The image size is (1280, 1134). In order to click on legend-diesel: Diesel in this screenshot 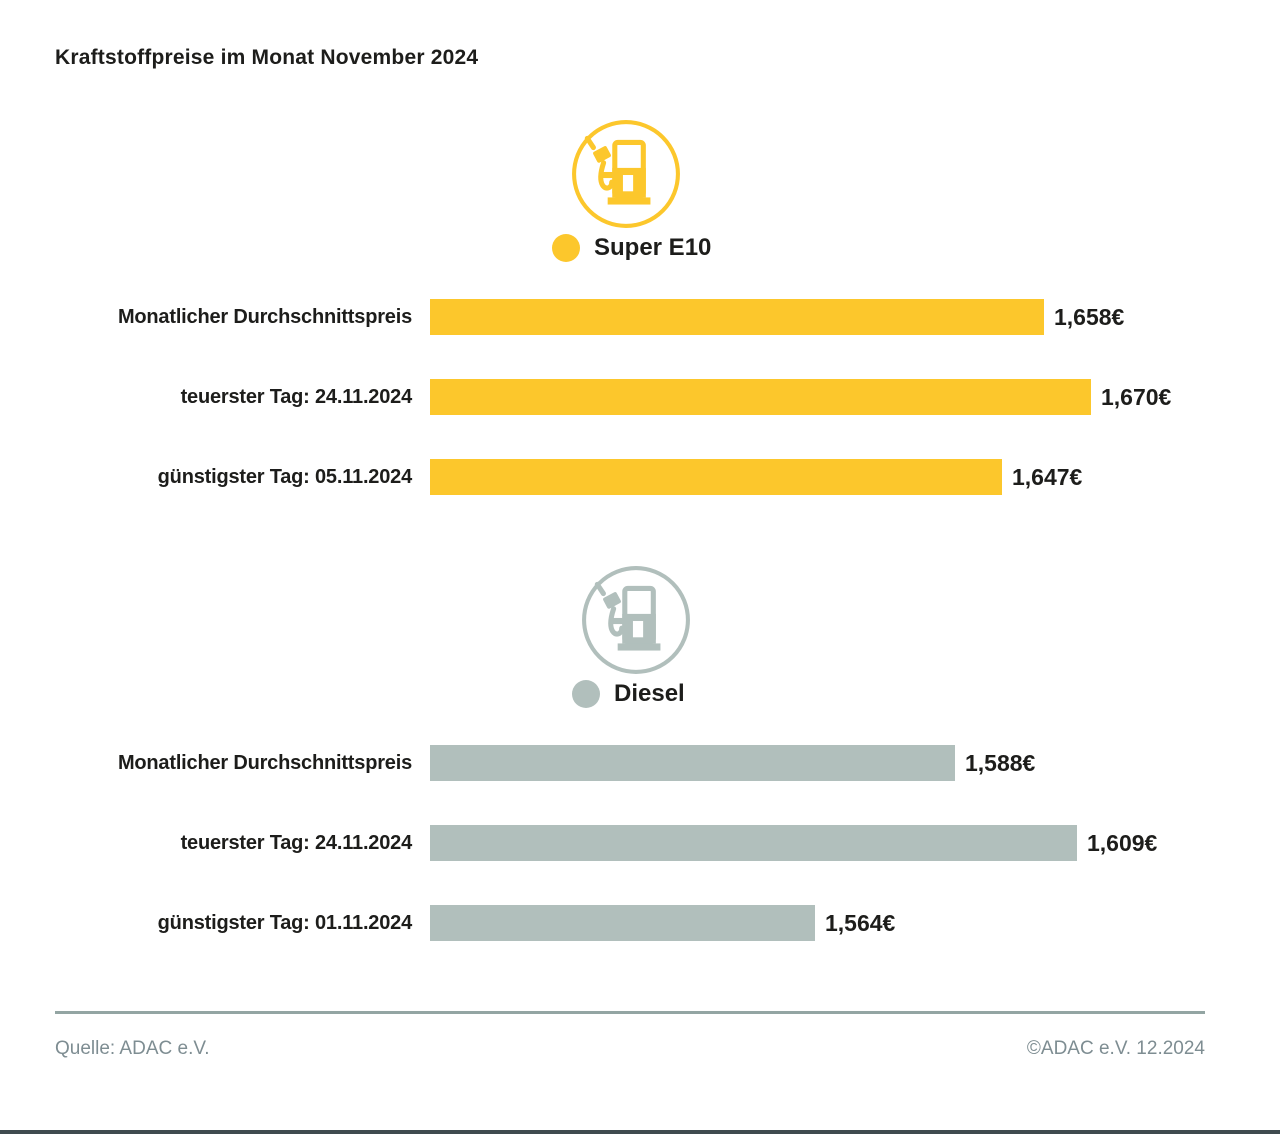, I will do `click(628, 694)`.